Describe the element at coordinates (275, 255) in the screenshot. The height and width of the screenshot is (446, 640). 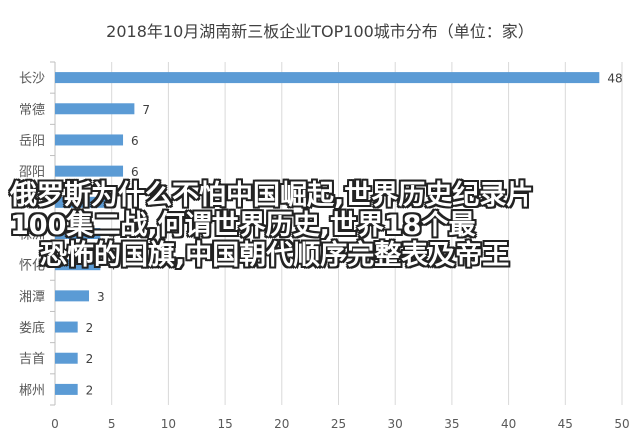
I see `overlay-caption-line-3: 恐怖的国旗,中国朝代顺序完整表及帝王` at that location.